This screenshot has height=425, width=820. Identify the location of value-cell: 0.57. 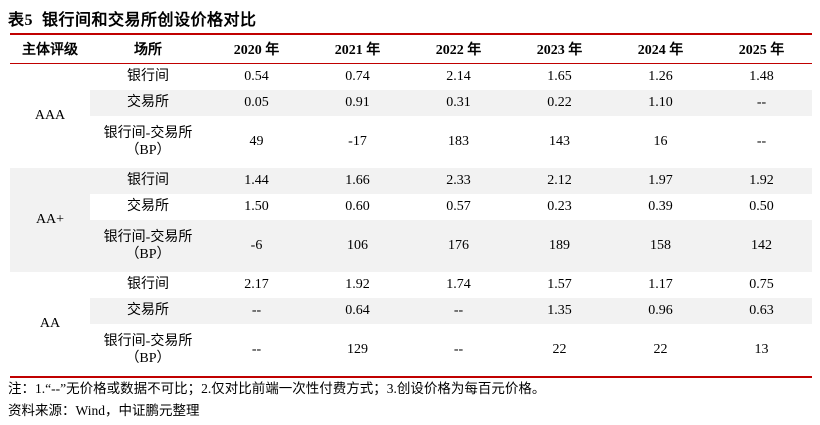
(458, 207).